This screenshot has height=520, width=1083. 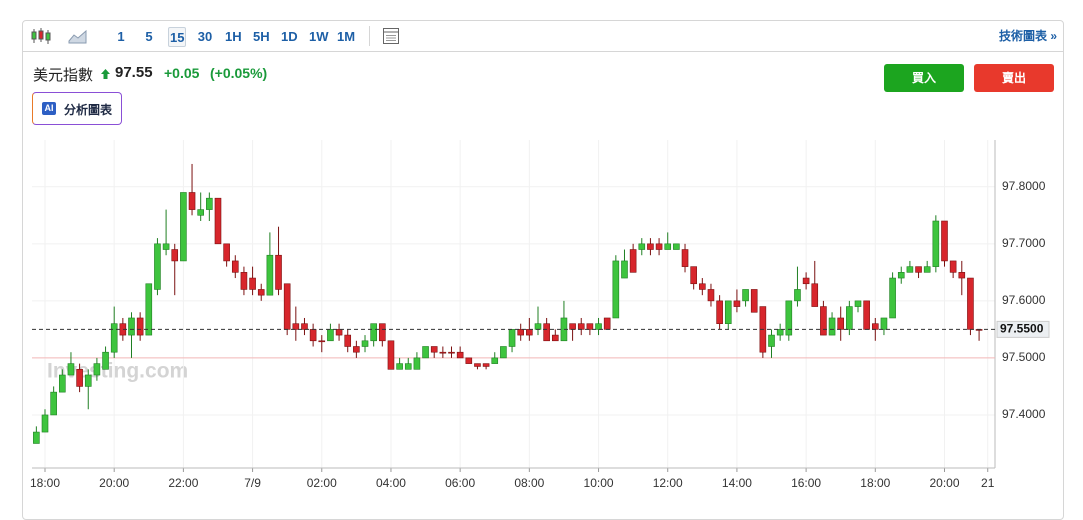 I want to click on interval-button: 30, so click(x=205, y=36).